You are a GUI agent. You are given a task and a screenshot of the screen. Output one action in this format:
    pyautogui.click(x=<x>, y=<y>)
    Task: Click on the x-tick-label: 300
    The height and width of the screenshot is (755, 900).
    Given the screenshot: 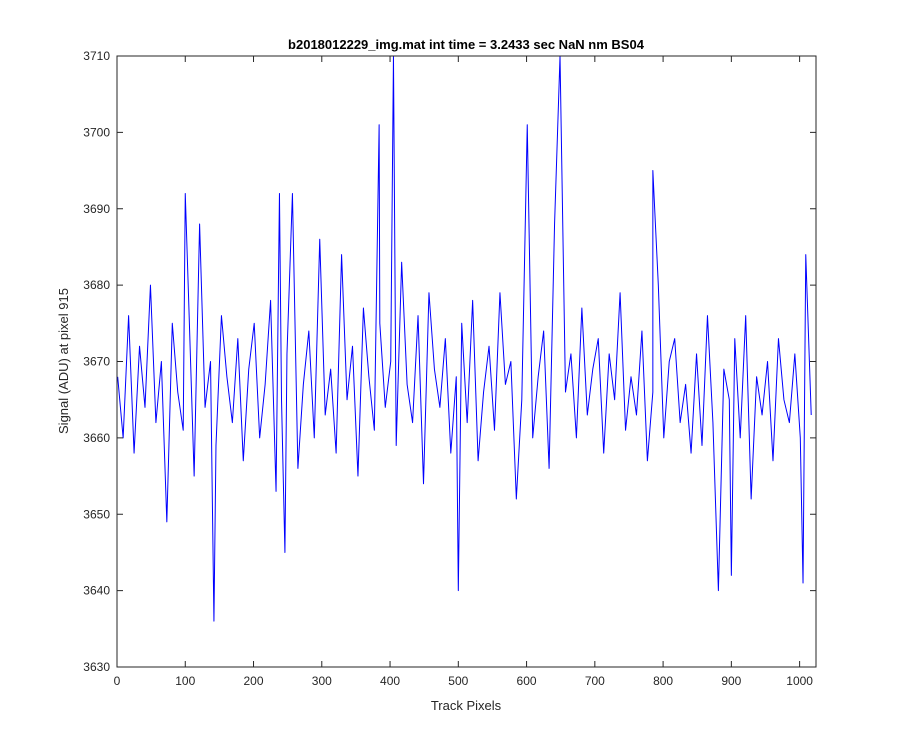 What is the action you would take?
    pyautogui.click(x=322, y=681)
    